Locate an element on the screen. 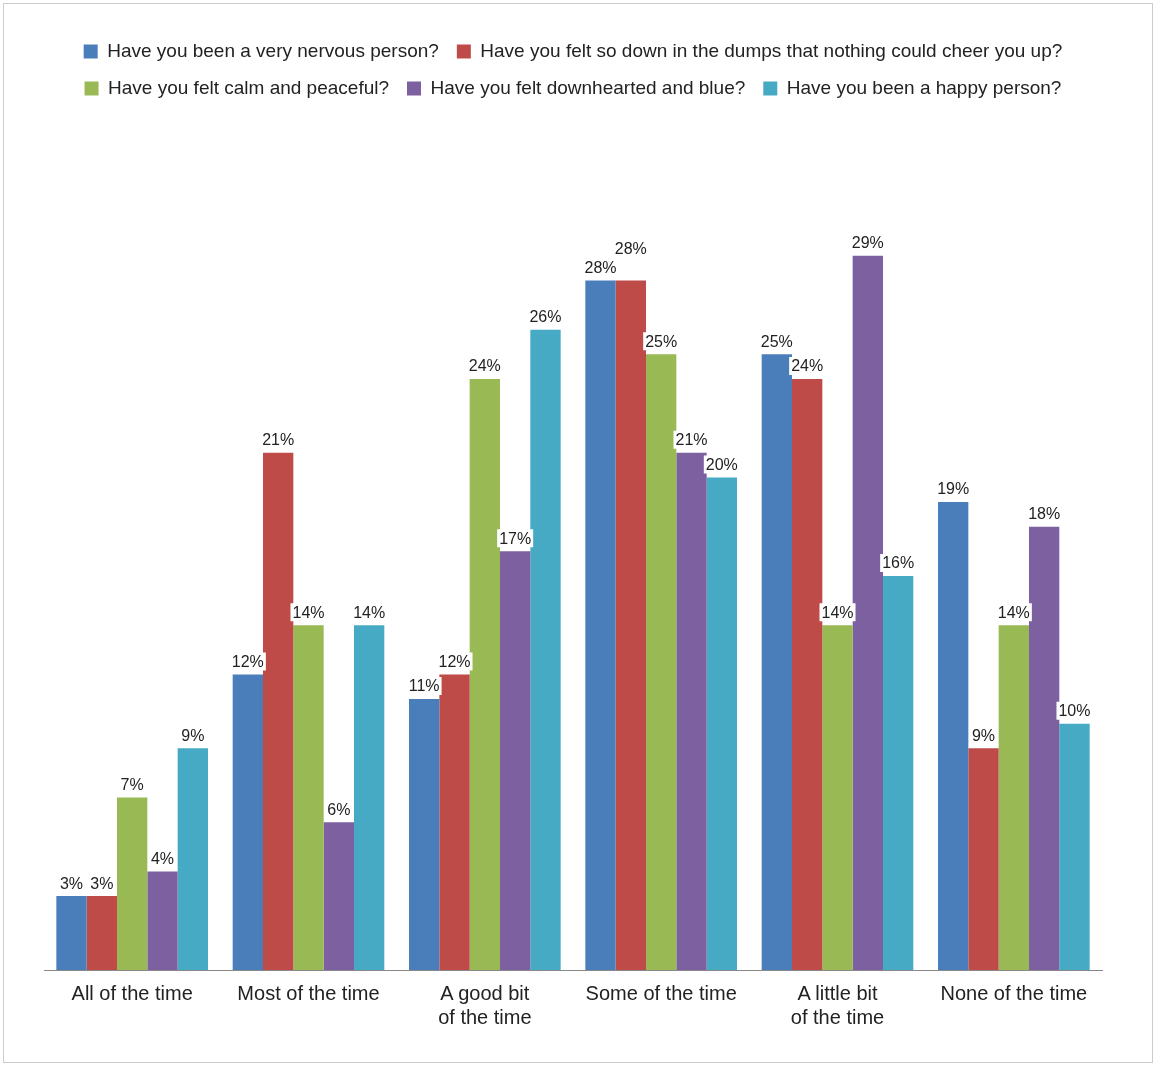  data-label: 18% is located at coordinates (1044, 514).